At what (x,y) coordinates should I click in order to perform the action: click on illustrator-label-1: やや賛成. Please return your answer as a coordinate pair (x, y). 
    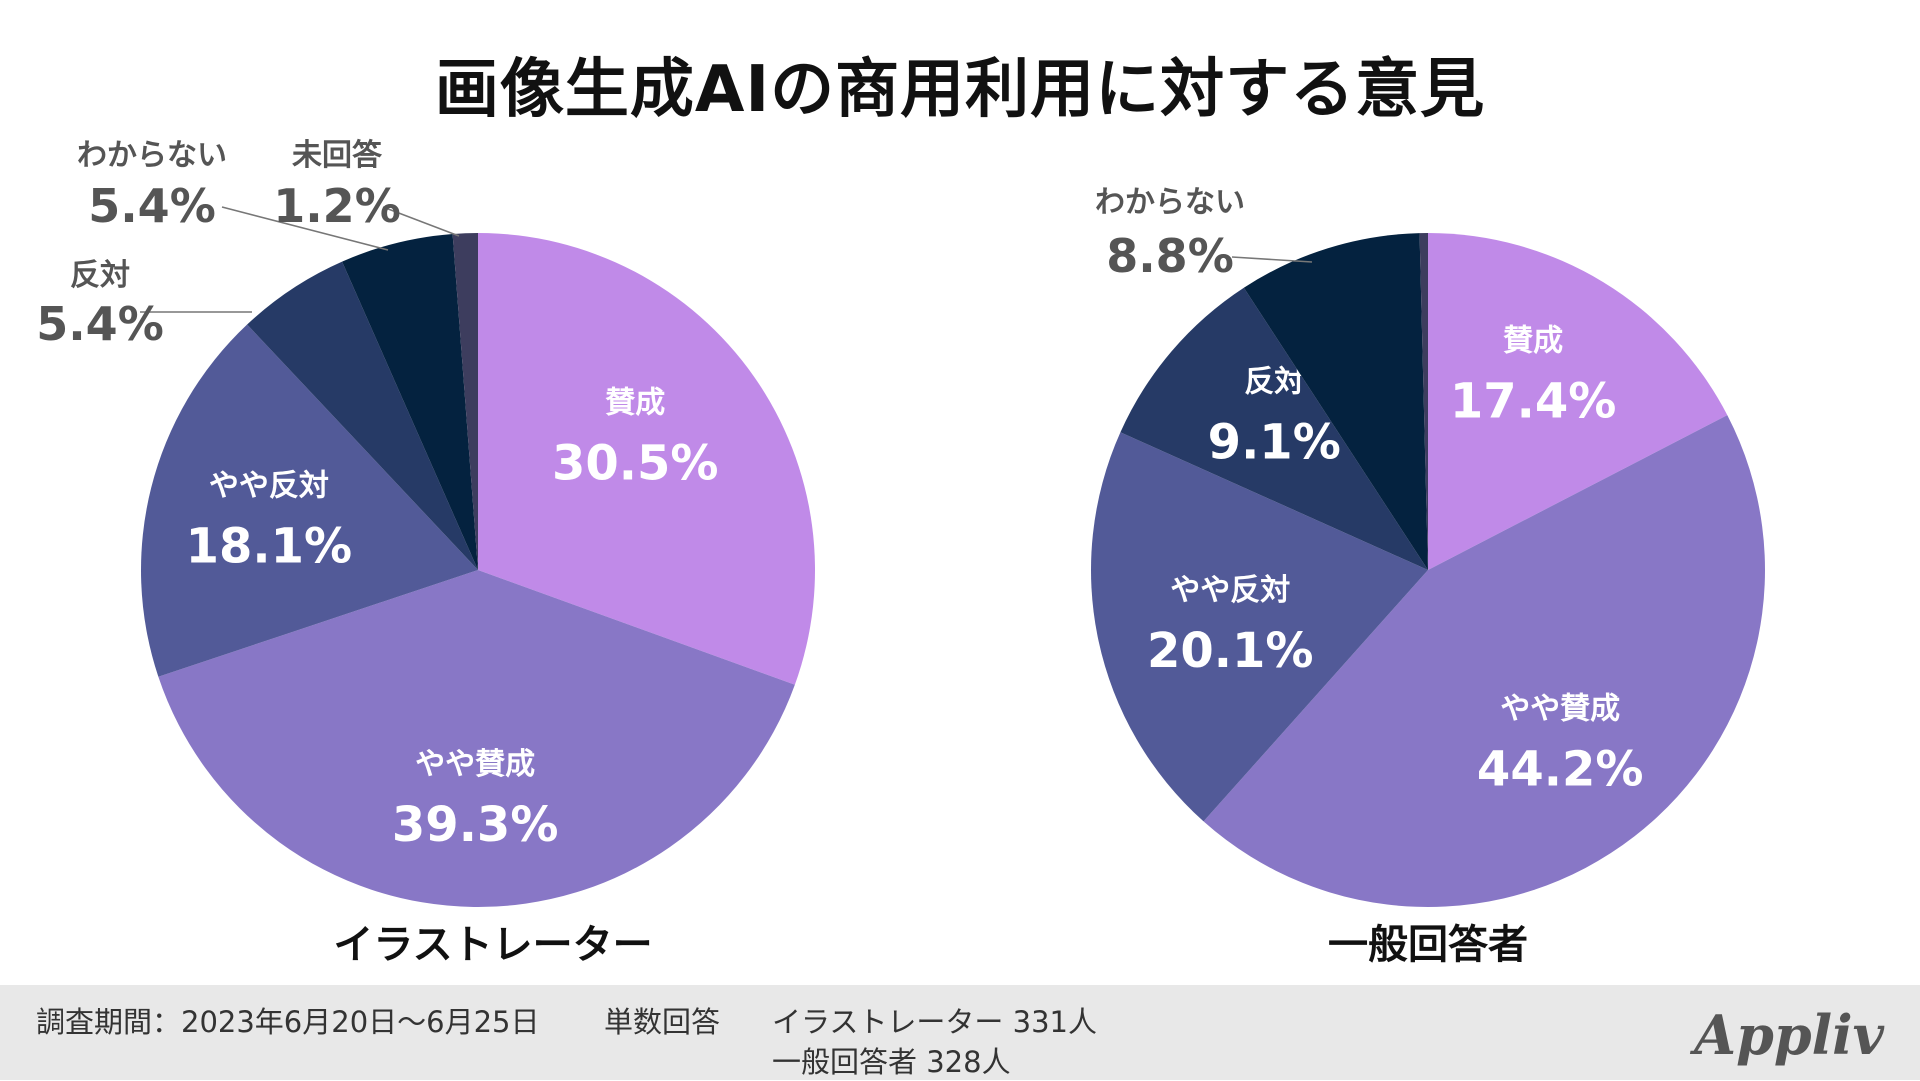
    Looking at the image, I should click on (475, 764).